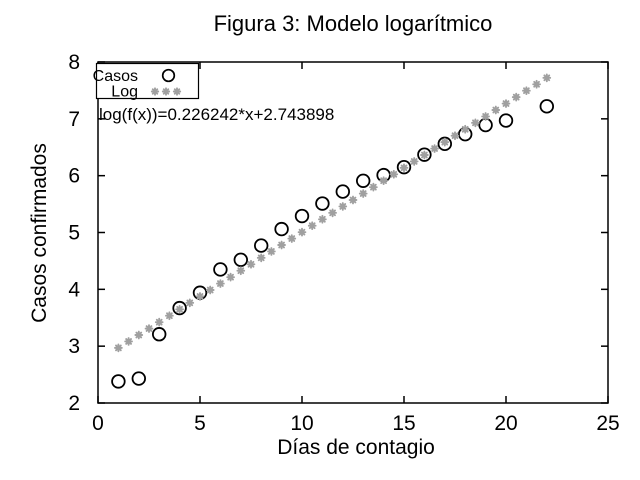  I want to click on fit-equation-annotation: log(f(x))=0.226242*x+2.743898, so click(216, 114).